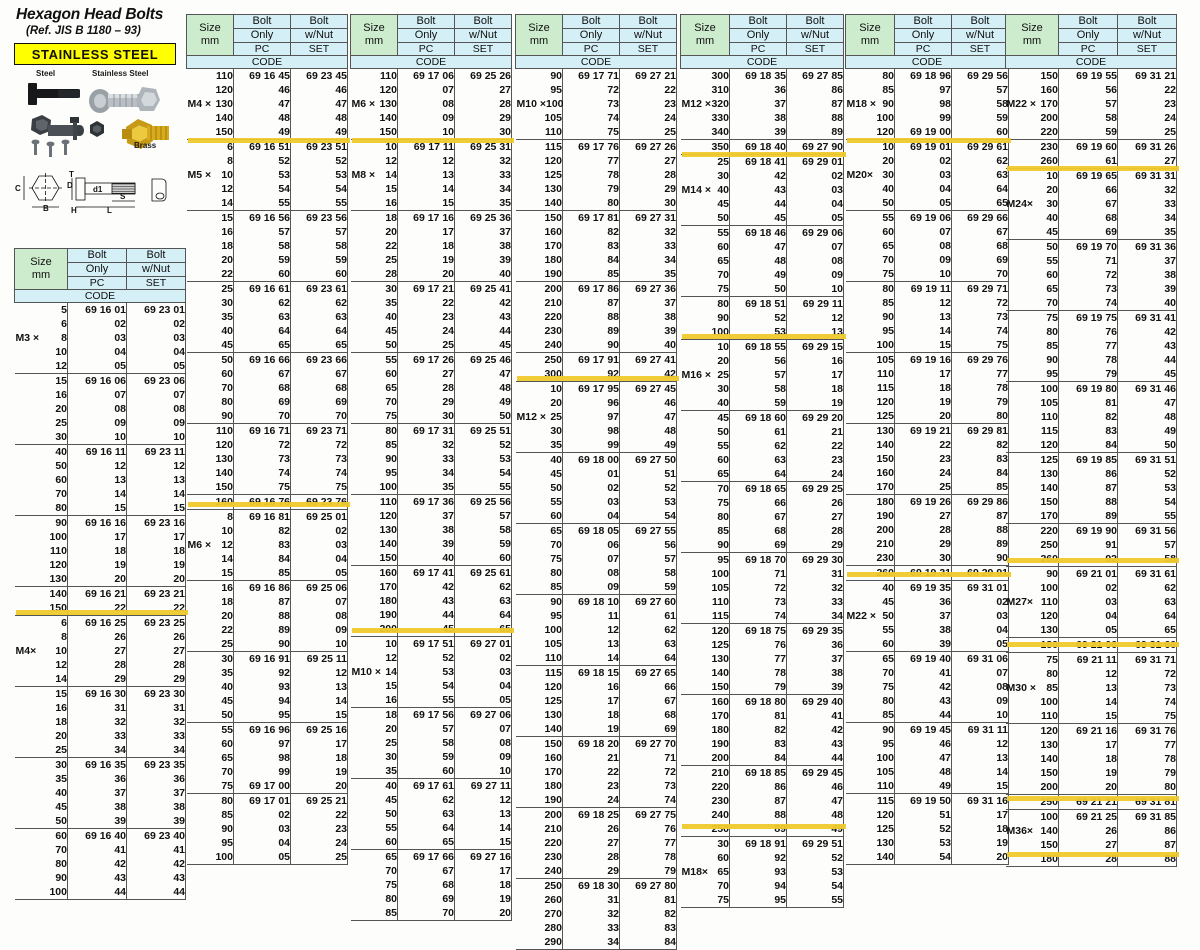  Describe the element at coordinates (596, 843) in the screenshot. I see `table-row: 220 27 77` at that location.